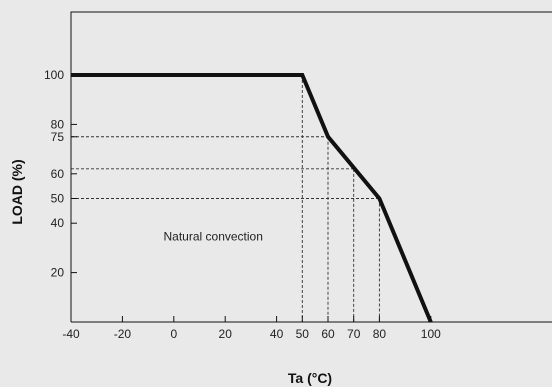 The height and width of the screenshot is (387, 552). I want to click on y-tick-label: 60, so click(58, 174).